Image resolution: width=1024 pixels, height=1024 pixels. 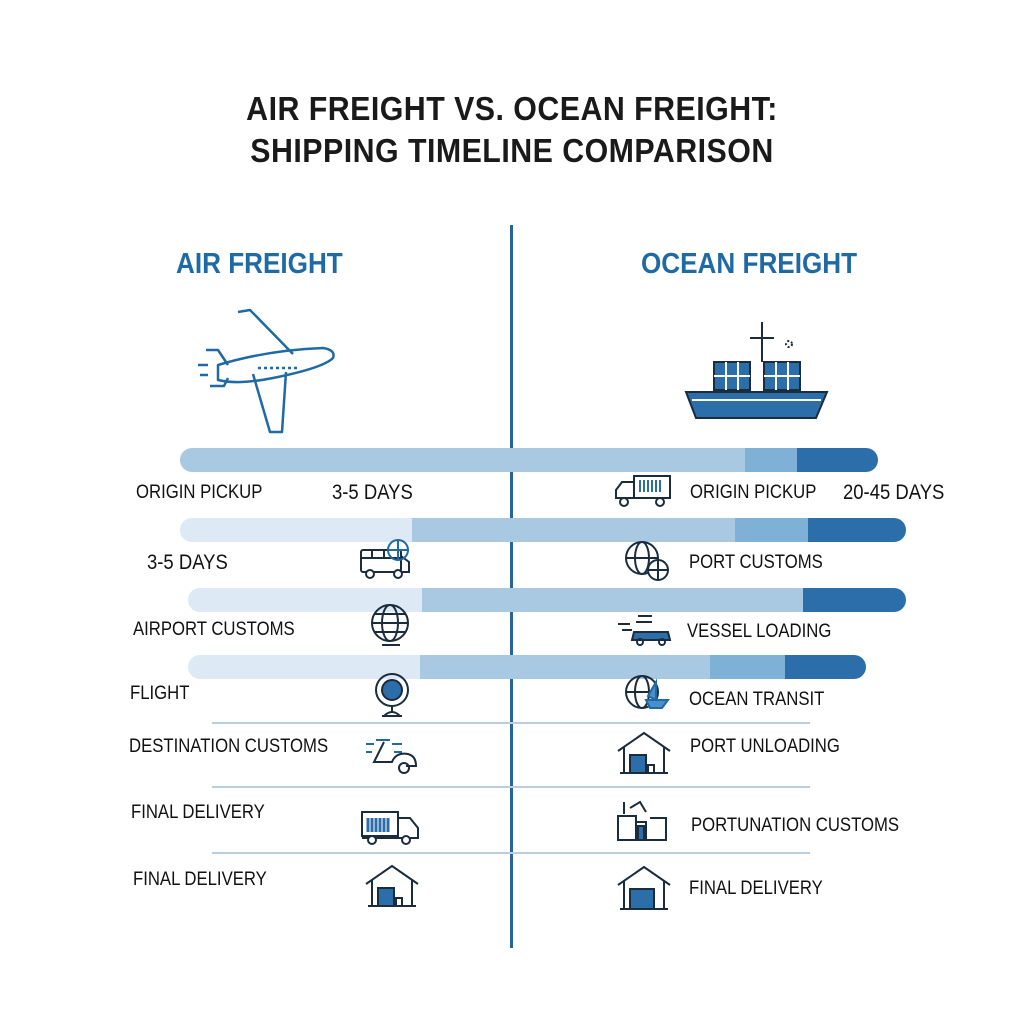 What do you see at coordinates (392, 695) in the screenshot?
I see `globe-stand-icon` at bounding box center [392, 695].